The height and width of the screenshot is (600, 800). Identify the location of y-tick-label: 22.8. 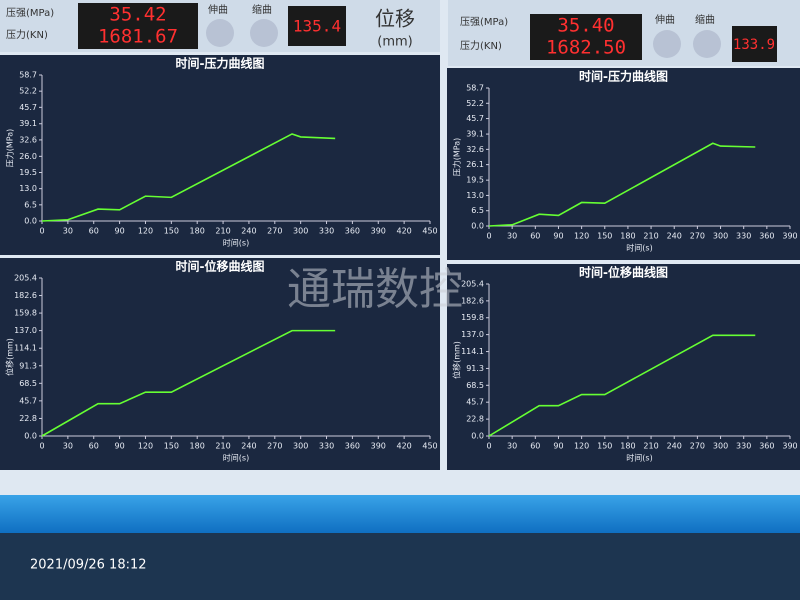
(475, 419).